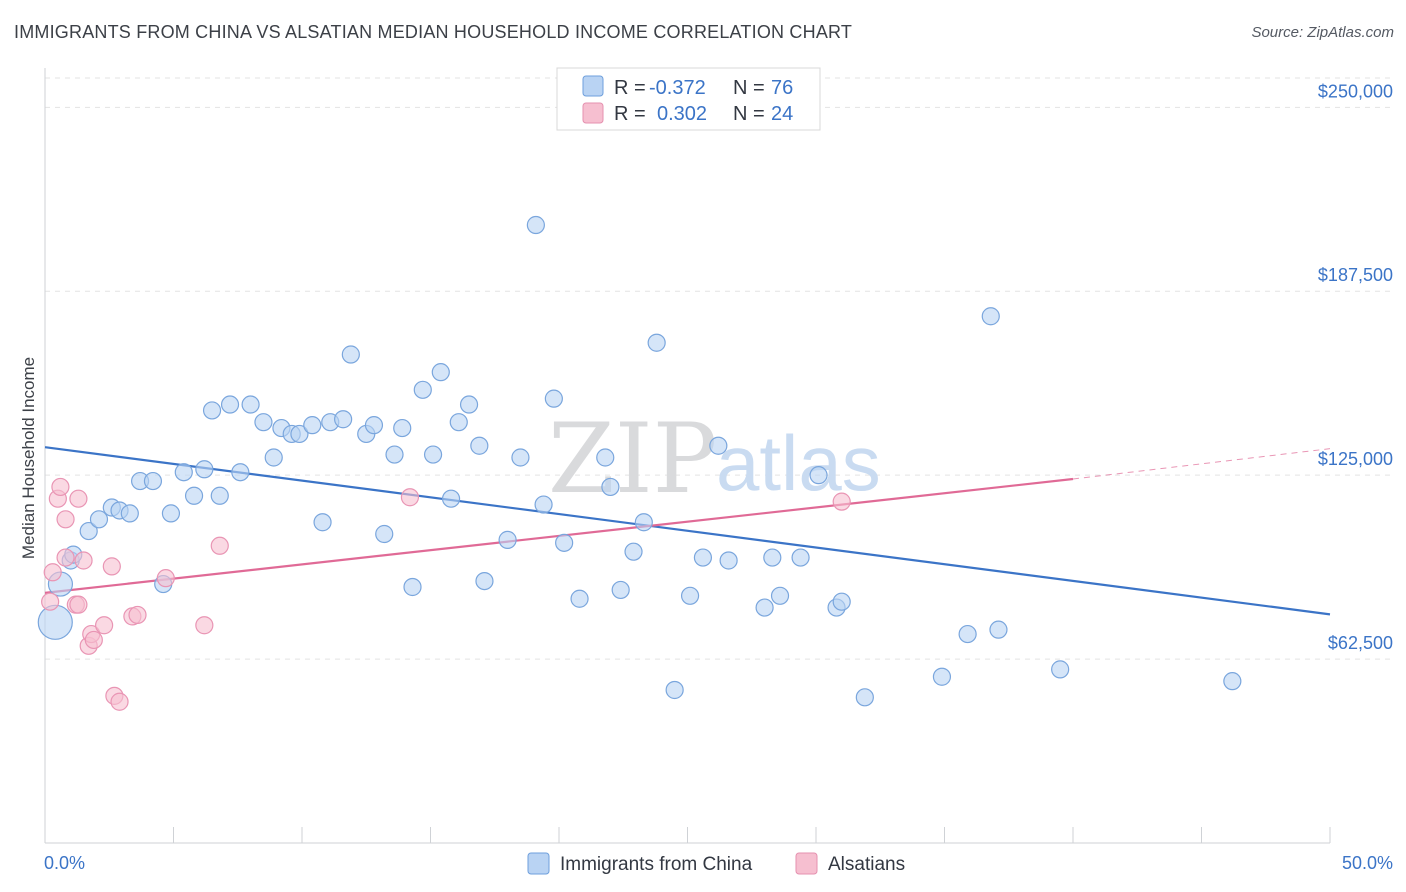 This screenshot has width=1406, height=892. I want to click on x-tick-labels: 0.0% 50.0%, so click(718, 863).